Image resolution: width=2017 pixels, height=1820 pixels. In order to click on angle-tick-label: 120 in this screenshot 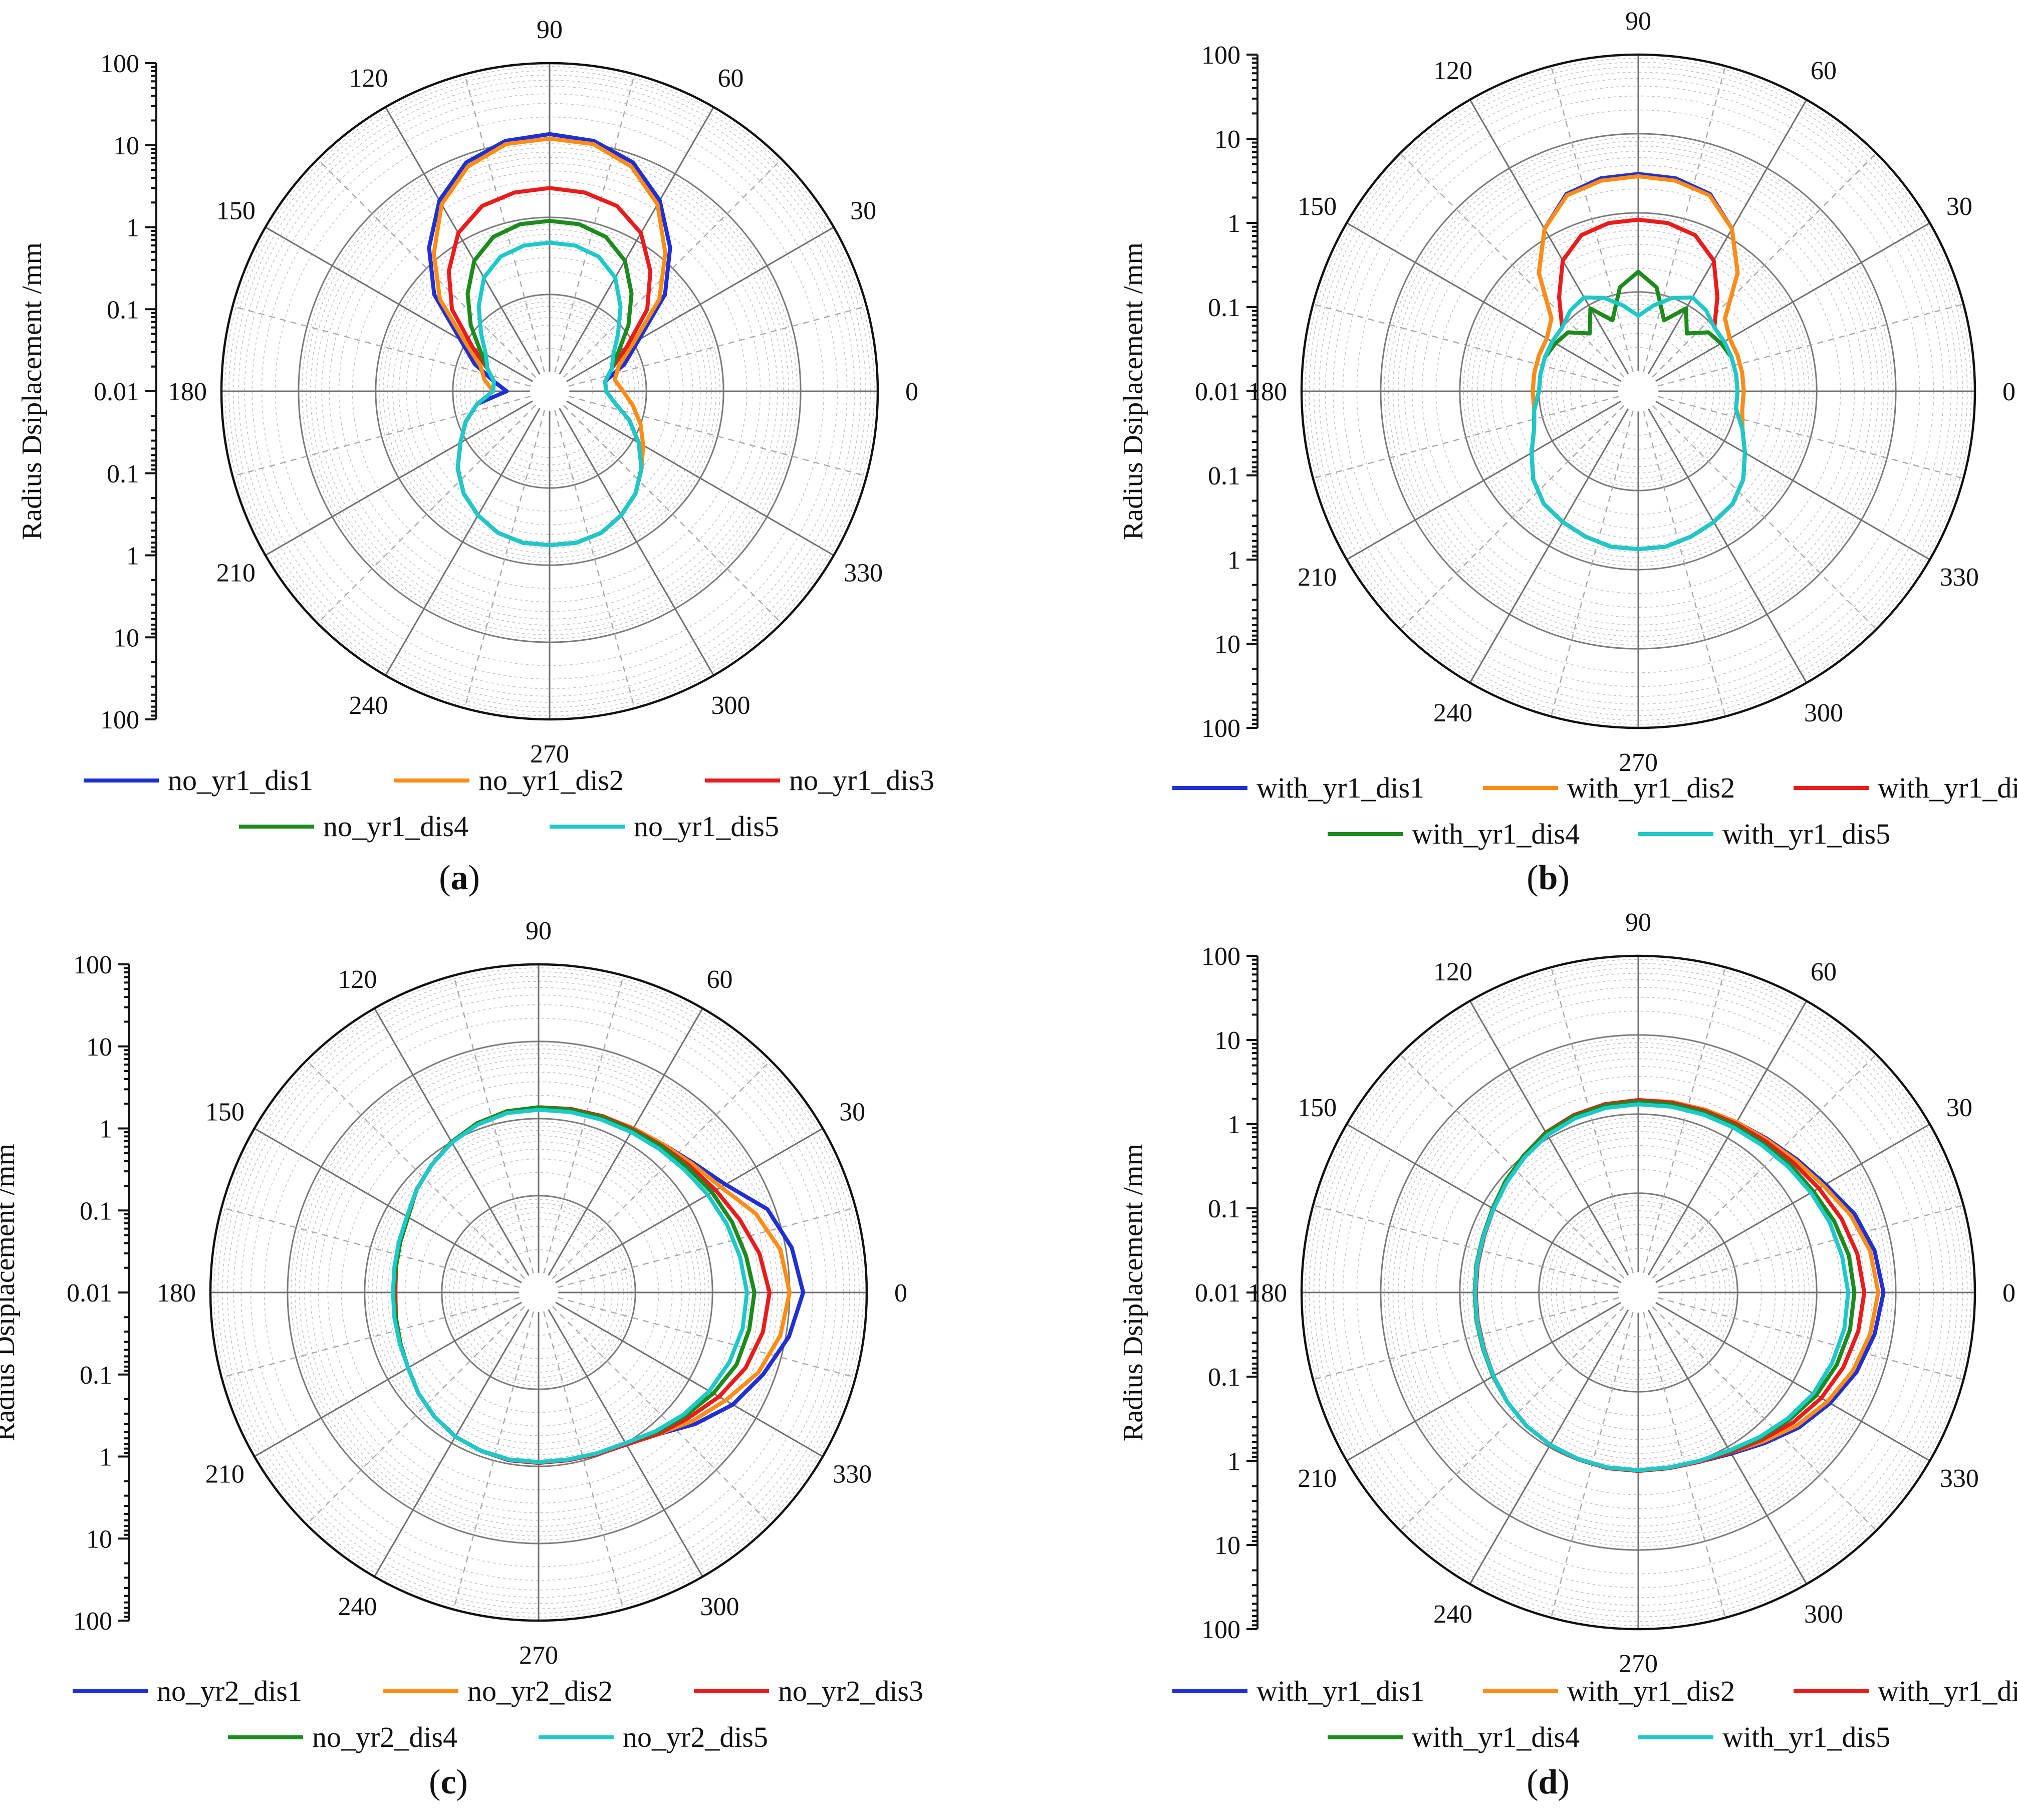, I will do `click(357, 979)`.